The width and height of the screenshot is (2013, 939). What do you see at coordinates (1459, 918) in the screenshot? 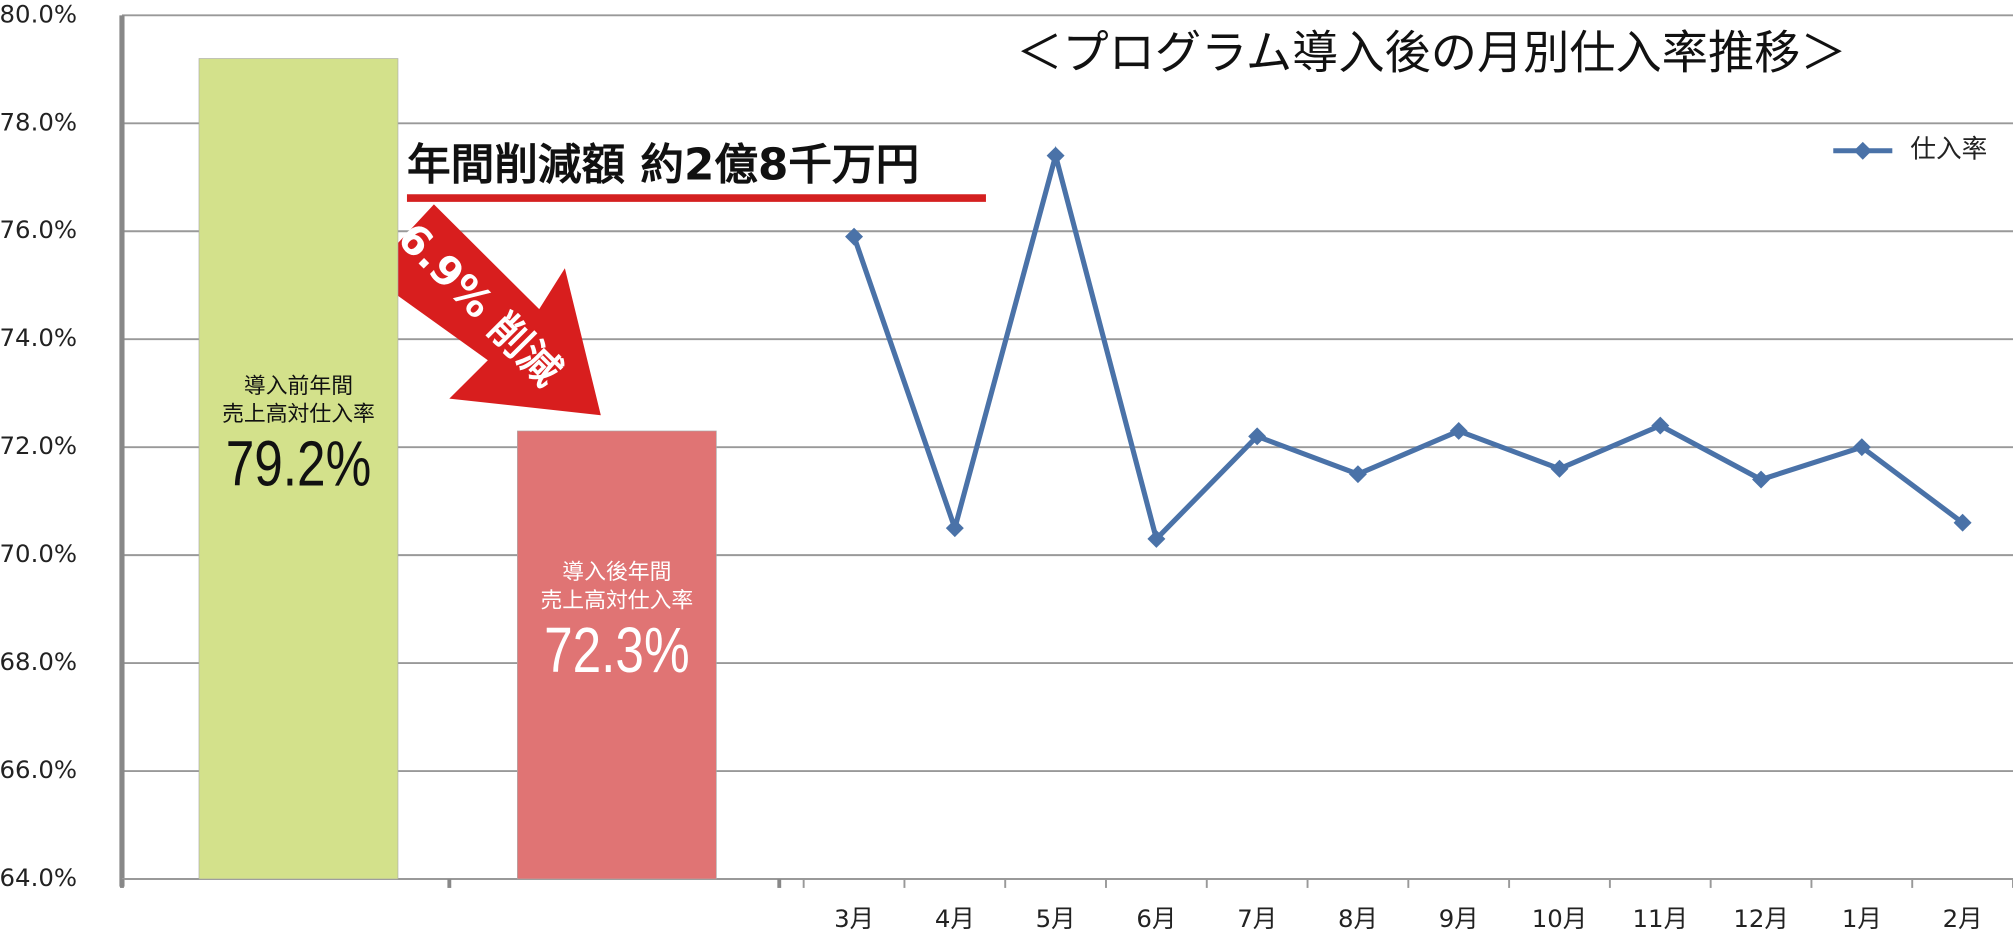
I see `x-tick-label: 9月` at bounding box center [1459, 918].